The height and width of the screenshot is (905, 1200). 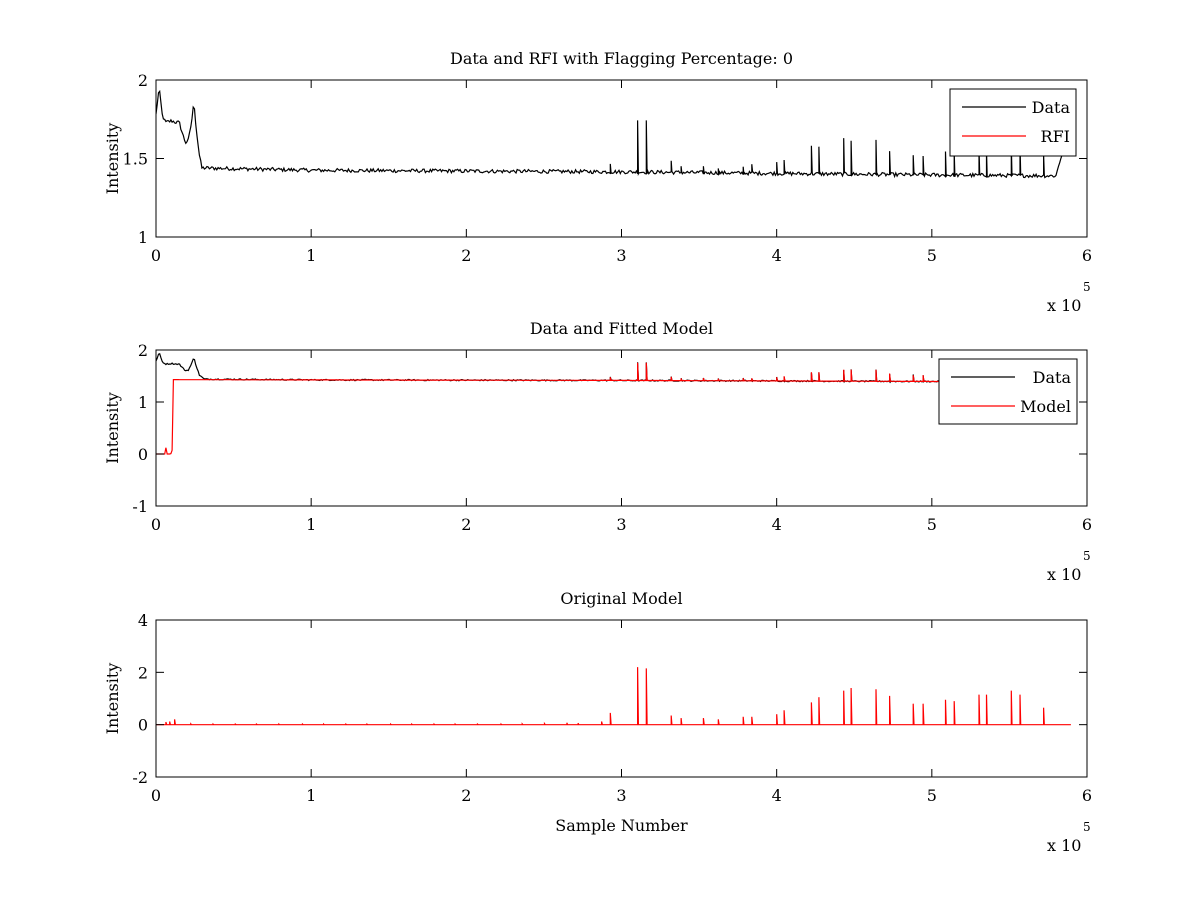 What do you see at coordinates (143, 620) in the screenshot?
I see `y-tick-label: 4` at bounding box center [143, 620].